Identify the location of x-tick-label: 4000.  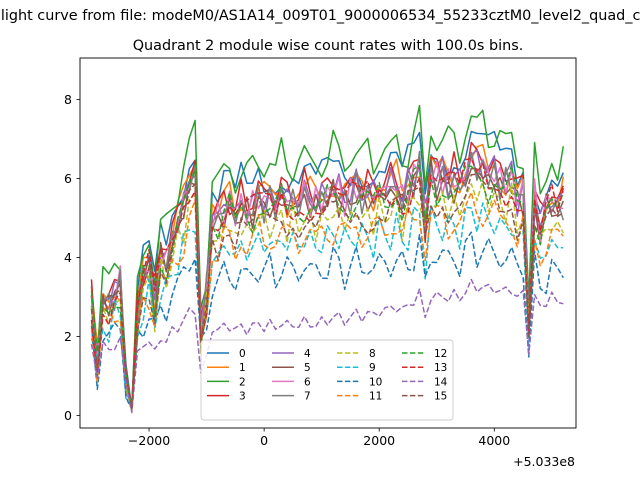
(494, 440).